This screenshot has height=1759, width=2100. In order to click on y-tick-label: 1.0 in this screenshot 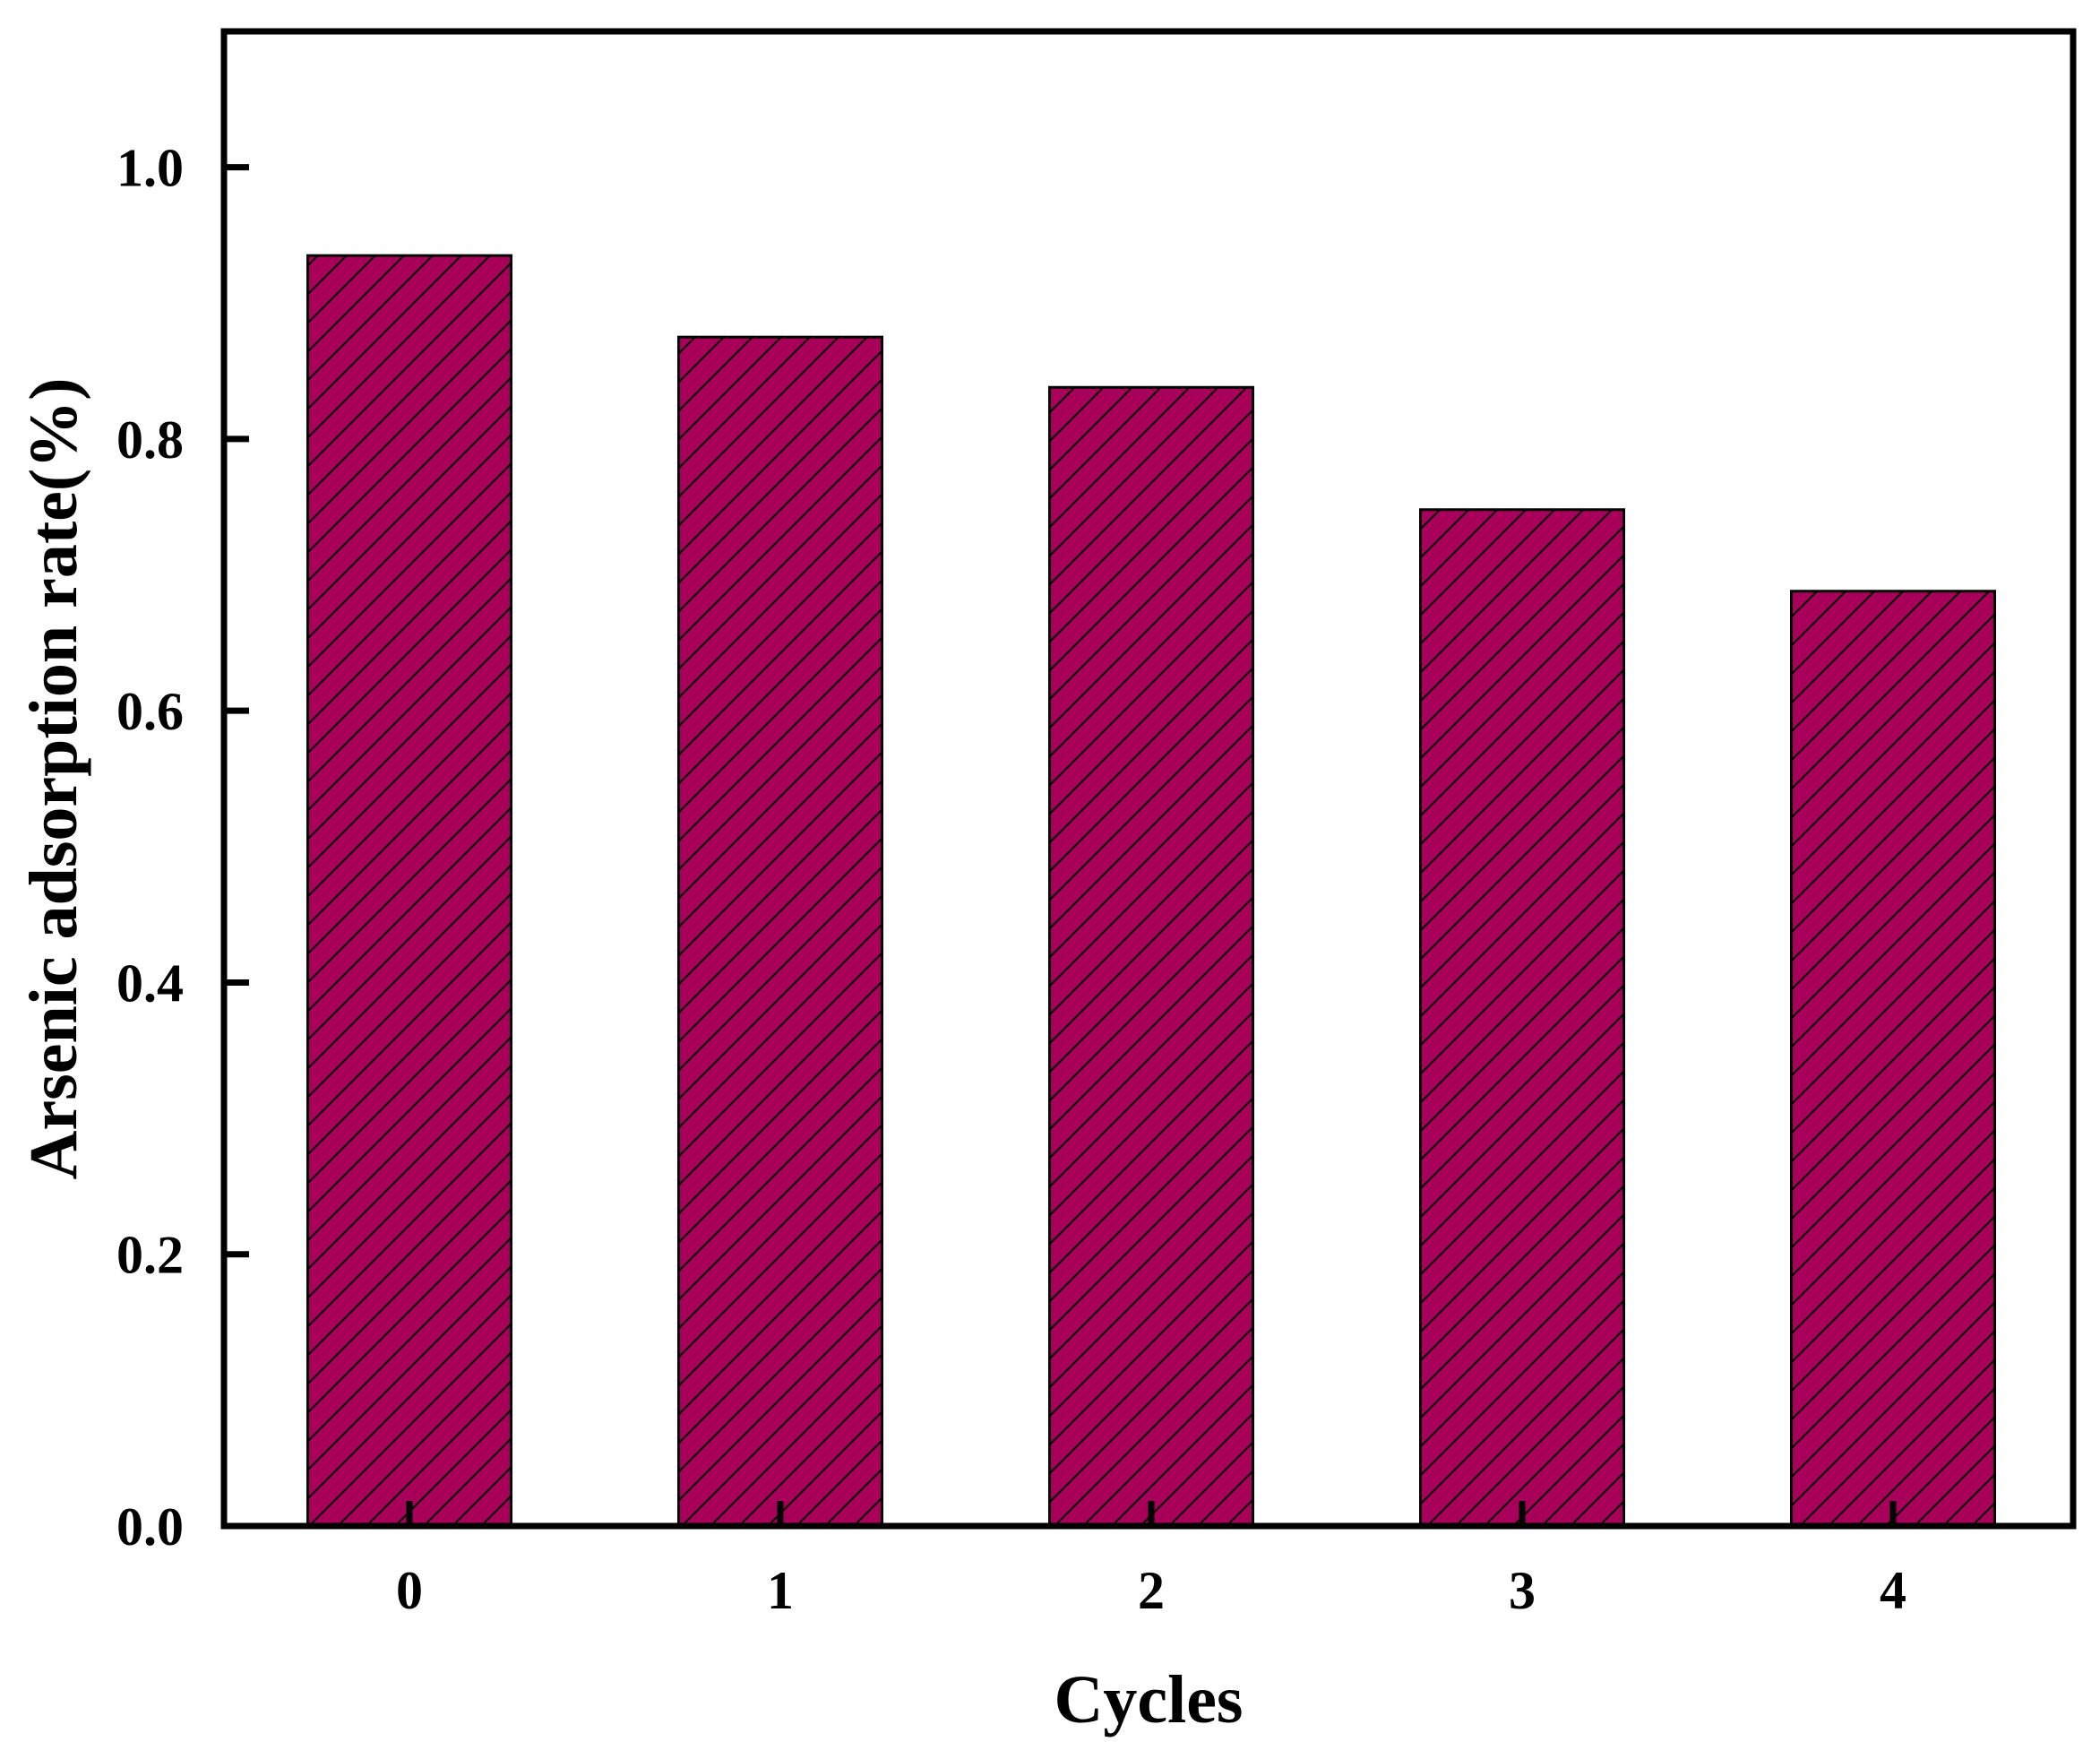, I will do `click(150, 168)`.